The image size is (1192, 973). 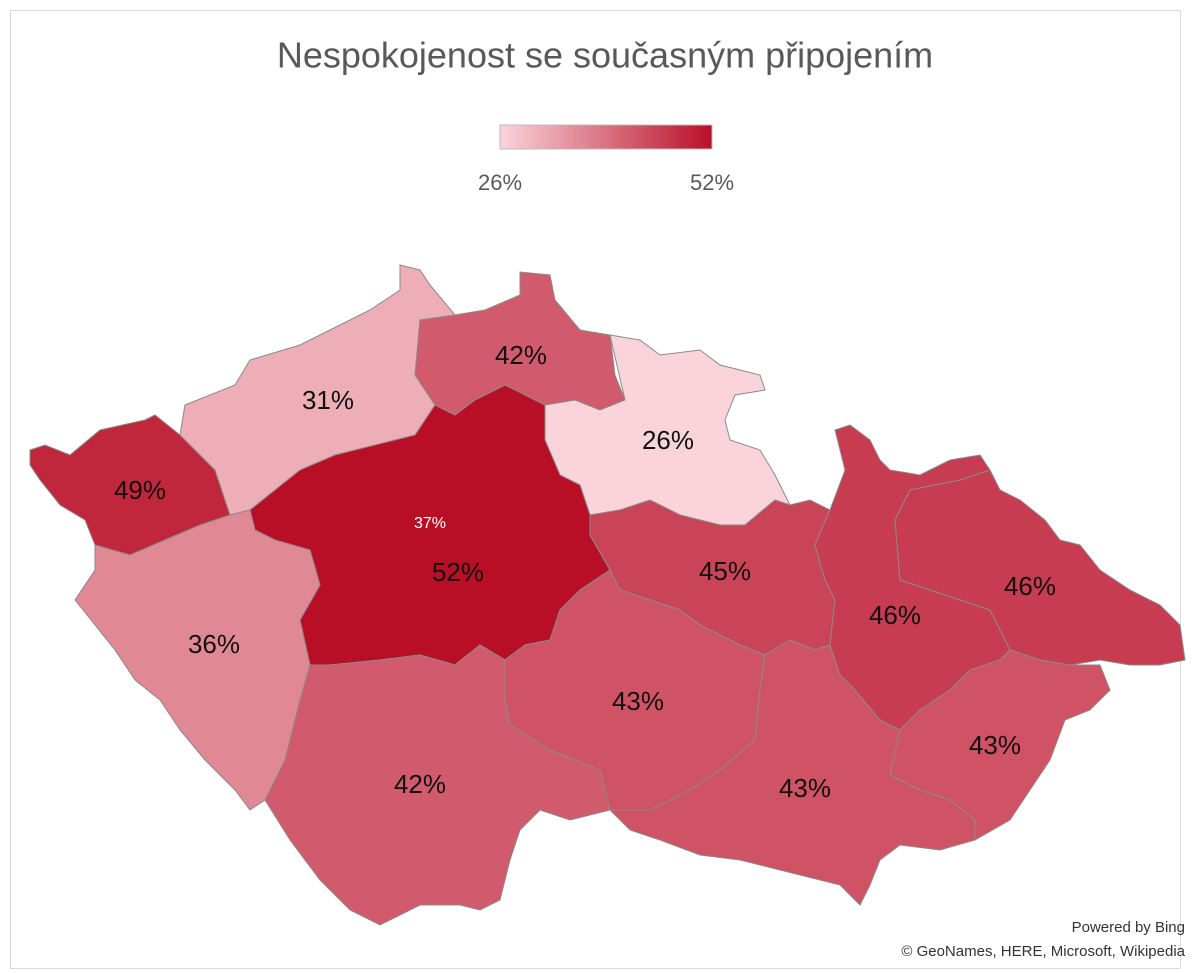 What do you see at coordinates (140, 490) in the screenshot?
I see `region-value-label: 49%` at bounding box center [140, 490].